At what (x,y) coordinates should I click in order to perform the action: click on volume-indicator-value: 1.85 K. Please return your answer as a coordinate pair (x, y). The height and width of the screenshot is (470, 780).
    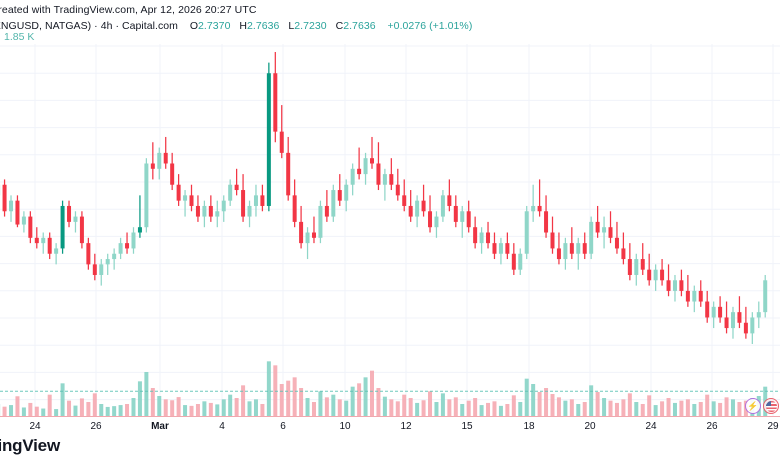
    Looking at the image, I should click on (19, 37).